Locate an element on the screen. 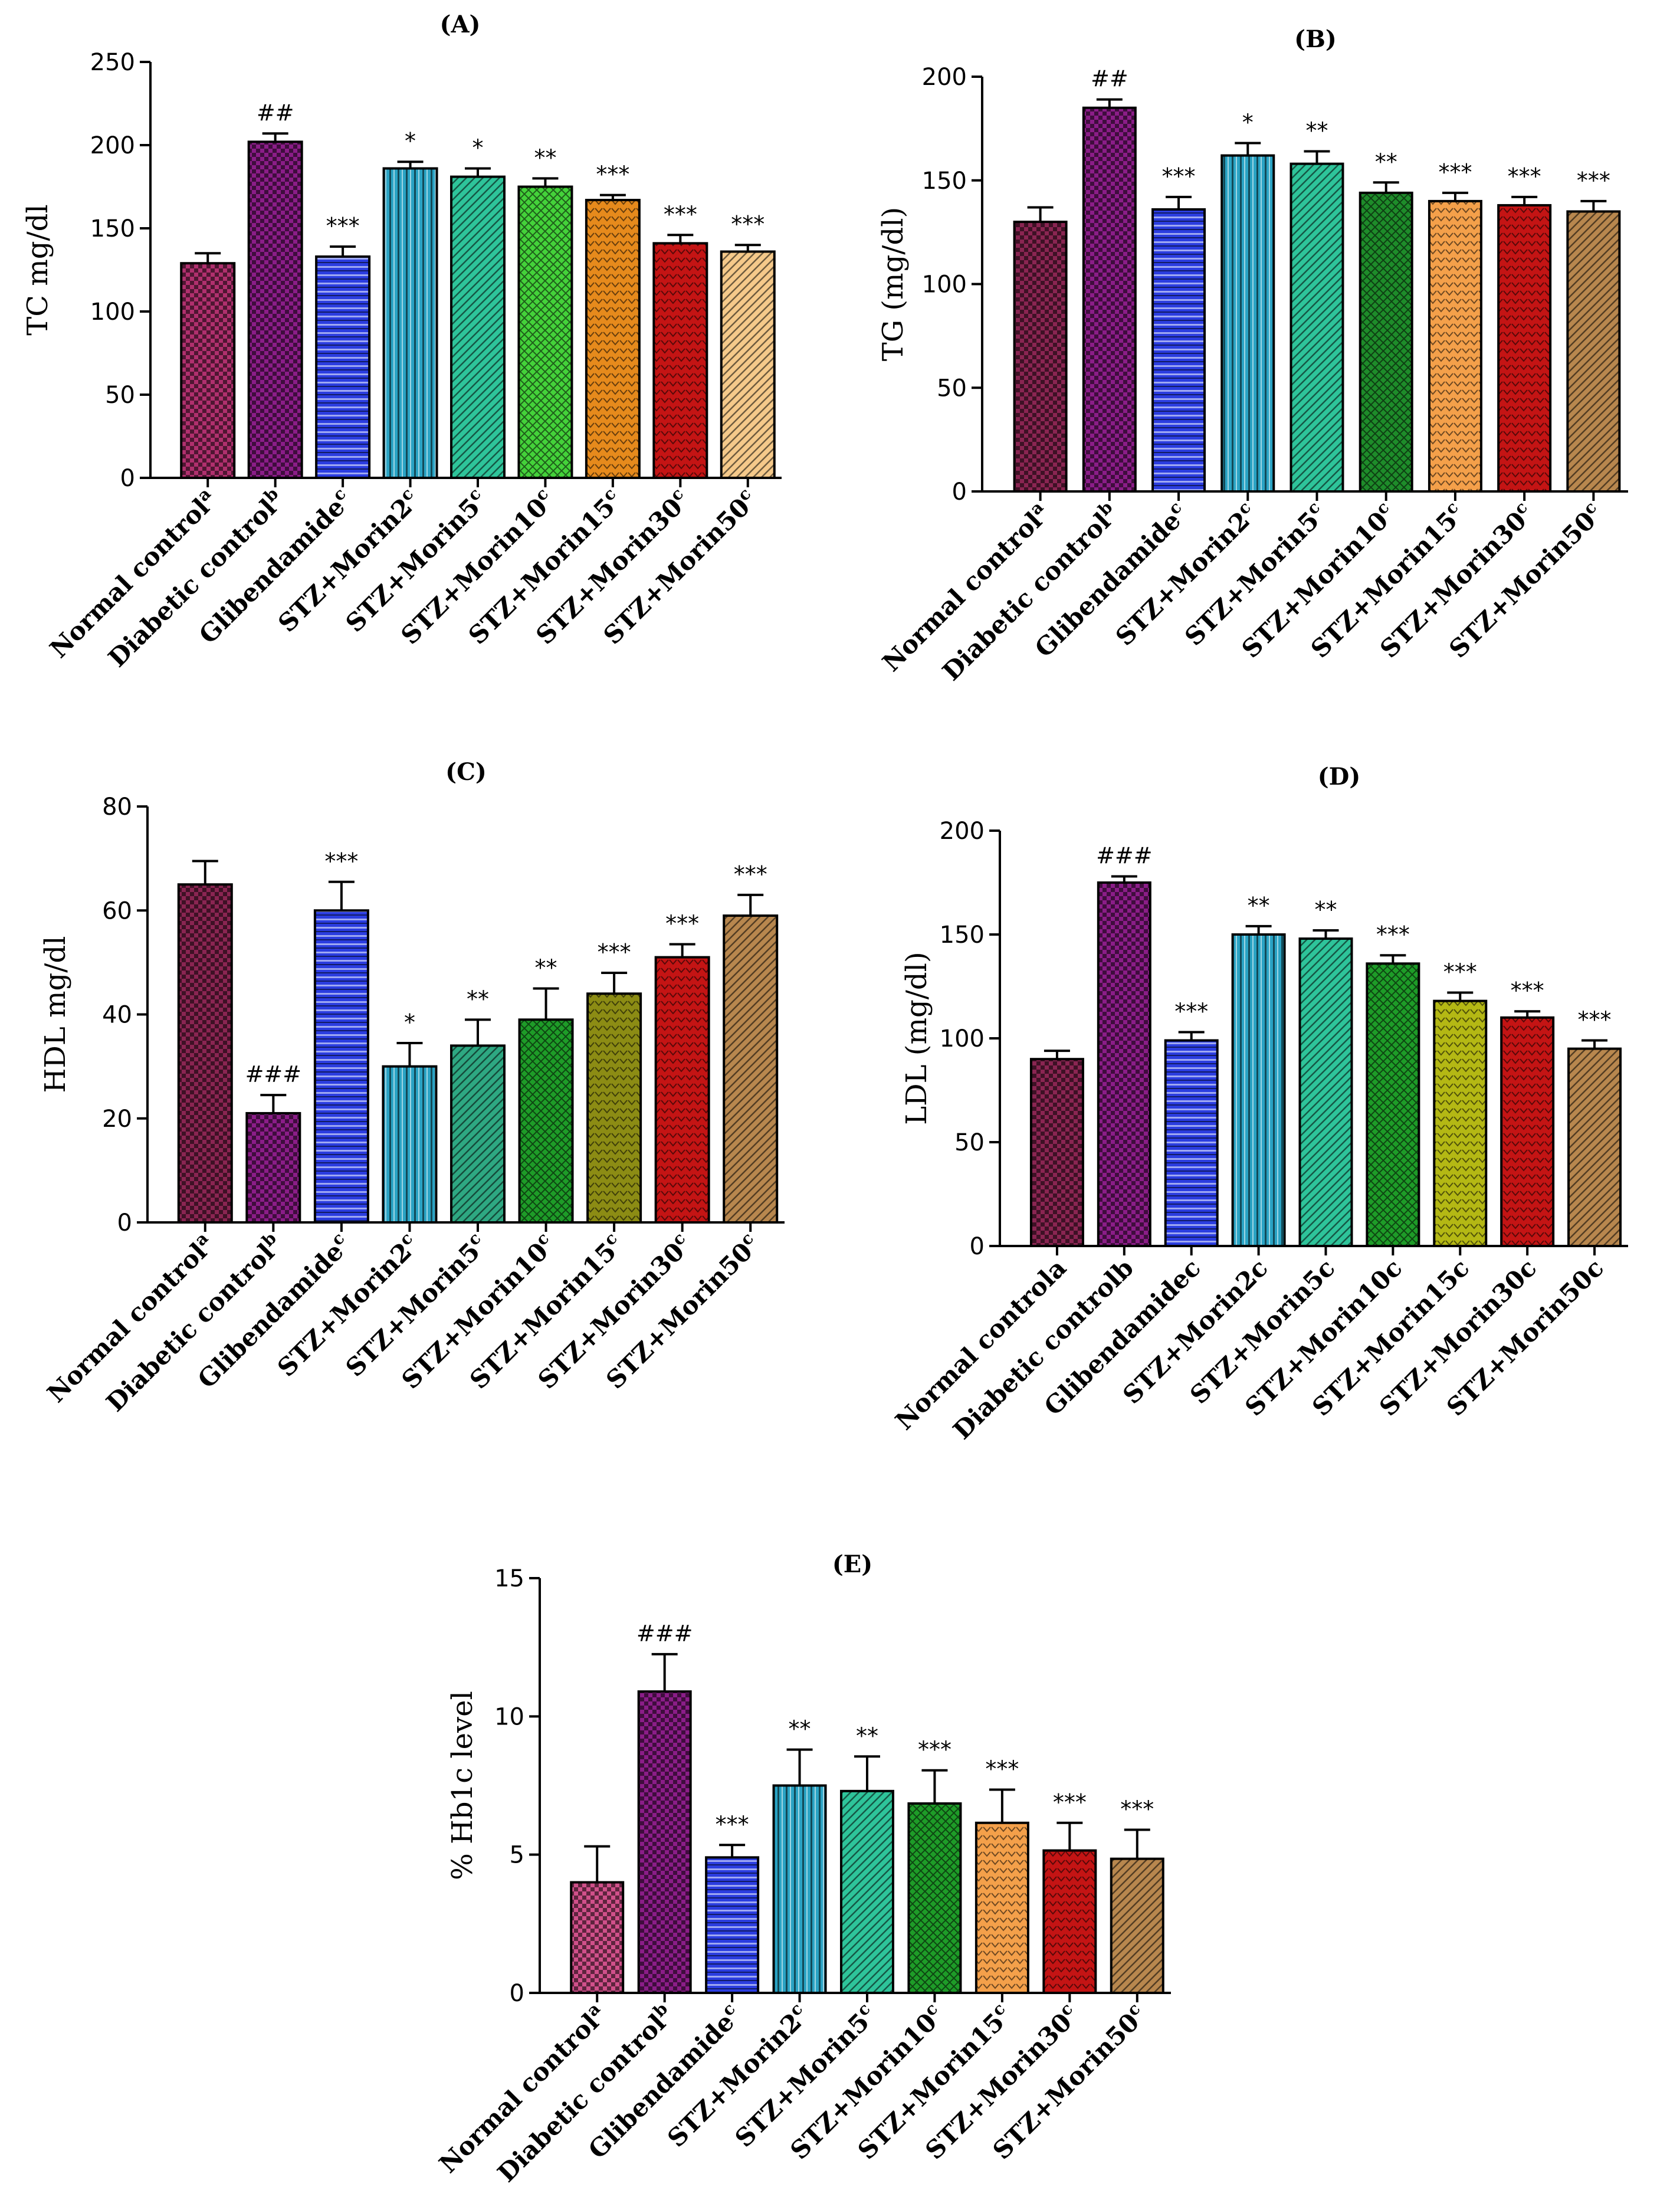 The image size is (1680, 2210). y-axis-title: LDL (mg/dl) is located at coordinates (916, 1038).